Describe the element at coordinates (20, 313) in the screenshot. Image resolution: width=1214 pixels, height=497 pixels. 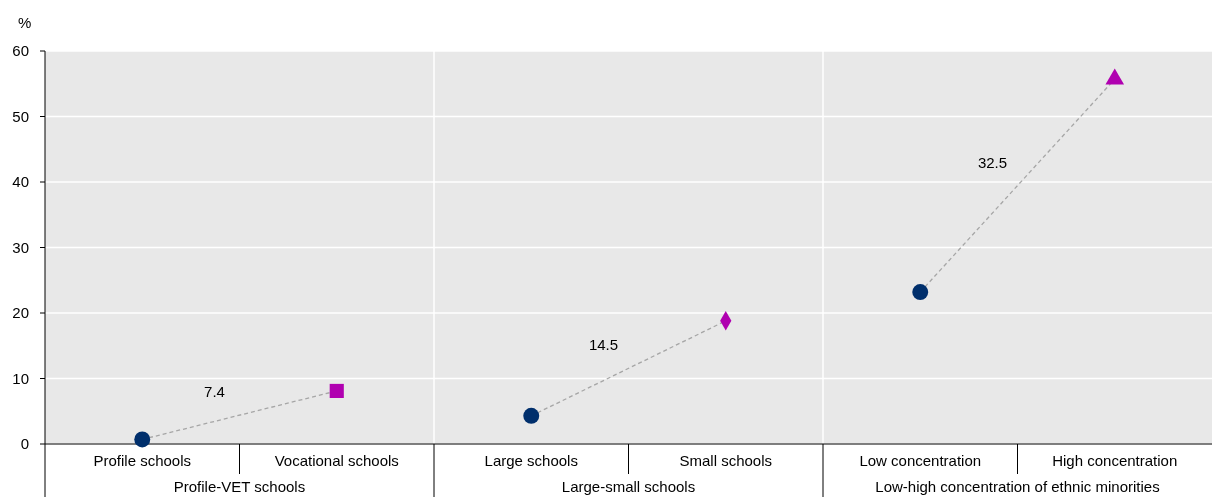
I see `y-tick-label: 20` at that location.